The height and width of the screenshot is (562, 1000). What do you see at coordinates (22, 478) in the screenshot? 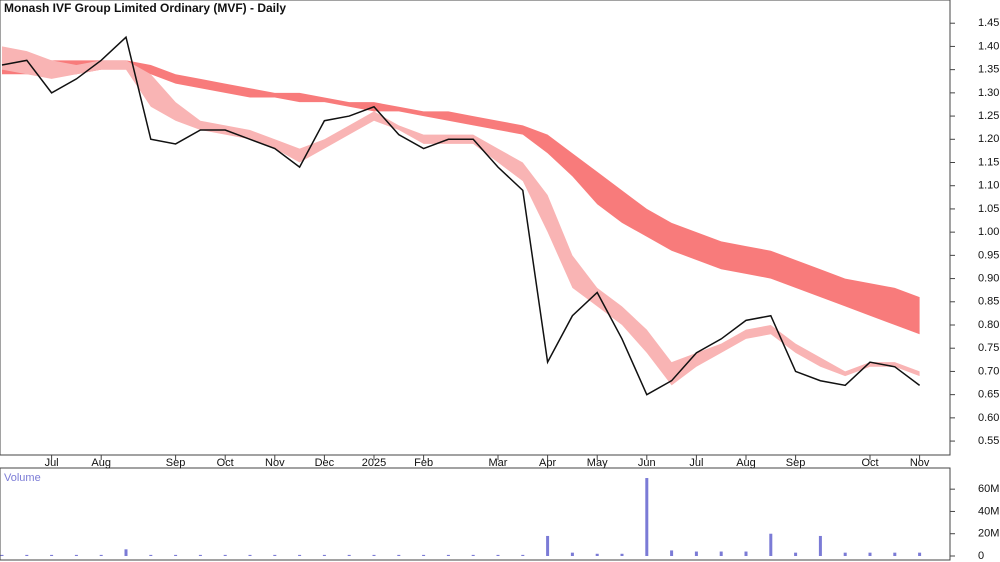
I see `volume-title: Volume` at bounding box center [22, 478].